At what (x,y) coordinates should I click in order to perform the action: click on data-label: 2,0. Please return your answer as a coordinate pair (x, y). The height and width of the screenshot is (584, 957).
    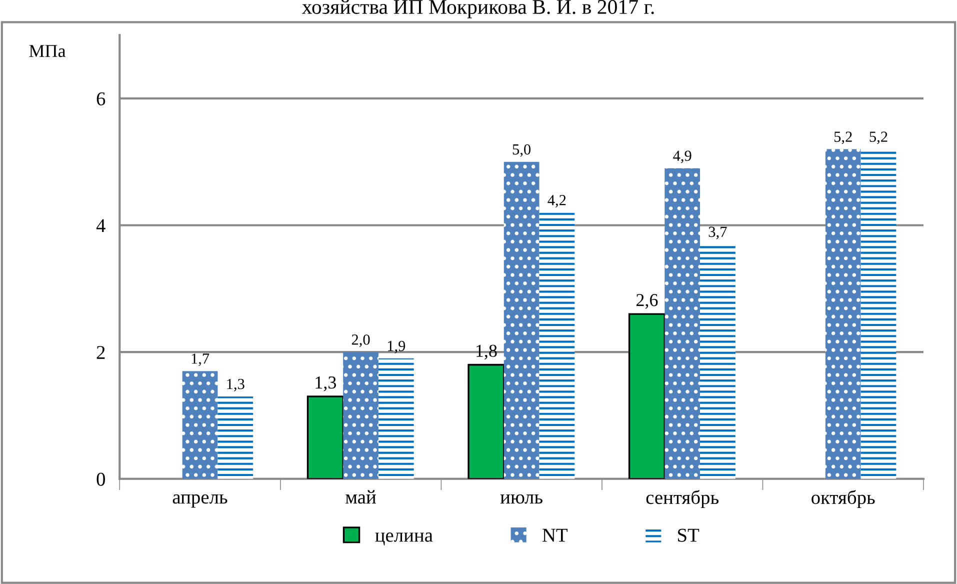
    Looking at the image, I should click on (361, 340).